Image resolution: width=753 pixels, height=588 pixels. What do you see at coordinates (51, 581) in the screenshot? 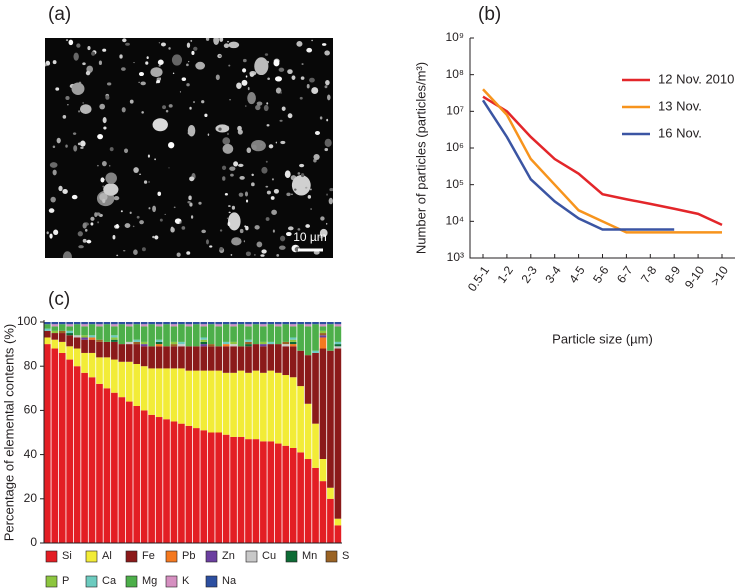
I see `legend-swatch` at bounding box center [51, 581].